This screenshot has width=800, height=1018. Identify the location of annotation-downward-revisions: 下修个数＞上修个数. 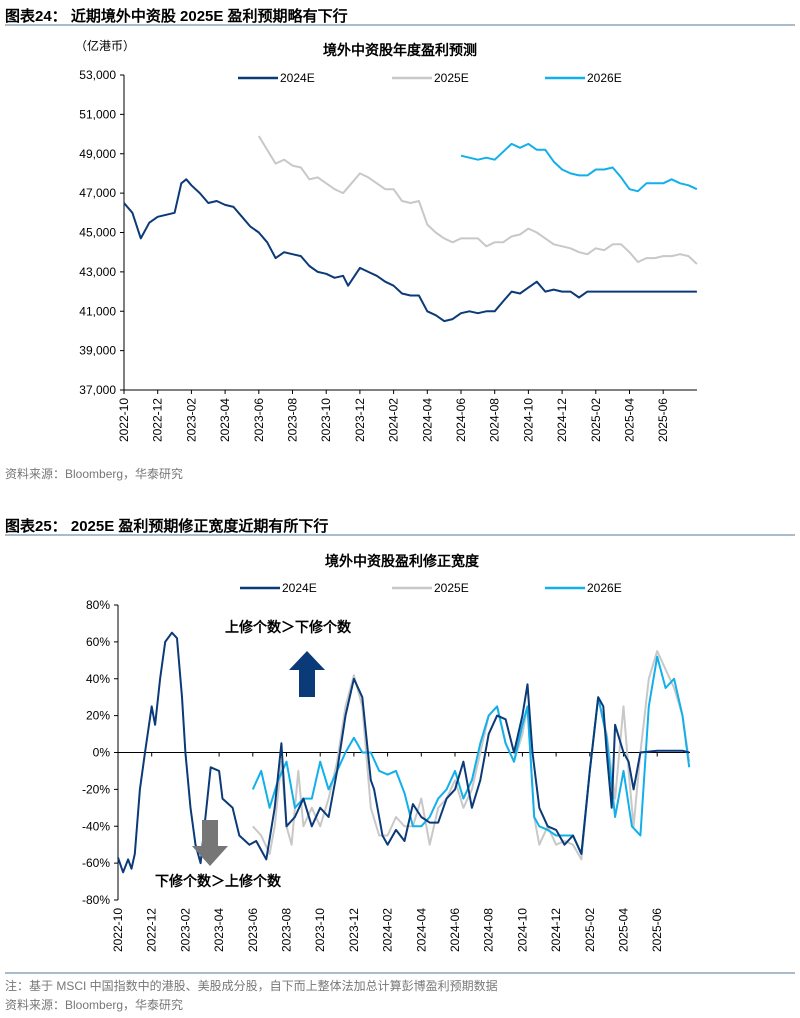
(218, 881).